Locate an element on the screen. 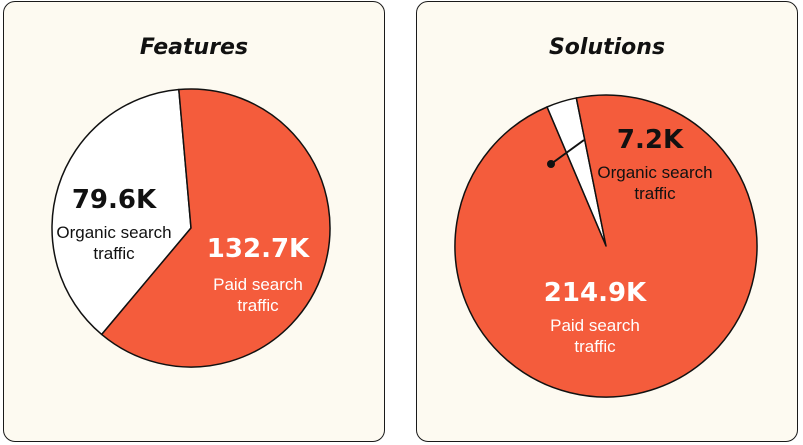 This screenshot has height=445, width=803. organic-value-label: 79.6K is located at coordinates (114, 200).